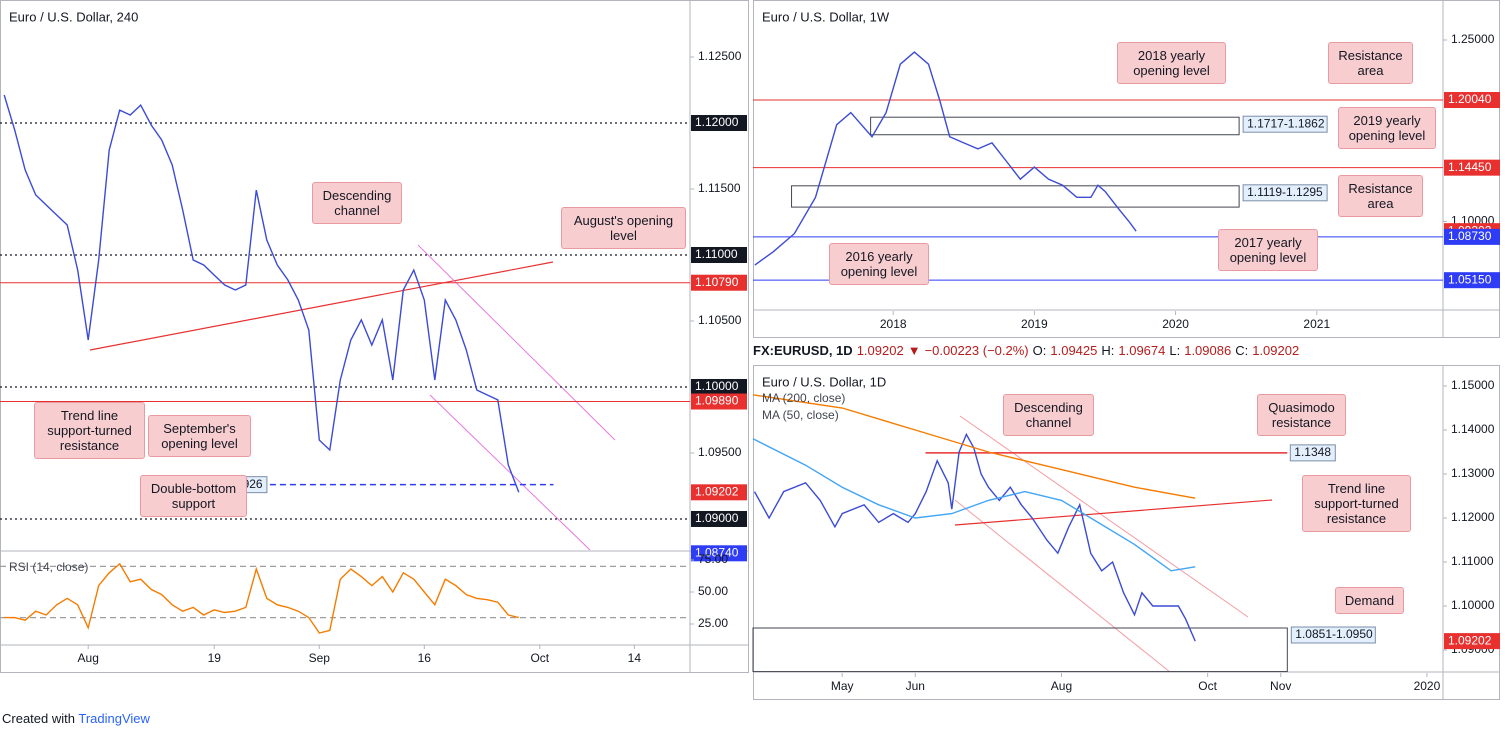  I want to click on open: 1.09425, so click(1074, 350).